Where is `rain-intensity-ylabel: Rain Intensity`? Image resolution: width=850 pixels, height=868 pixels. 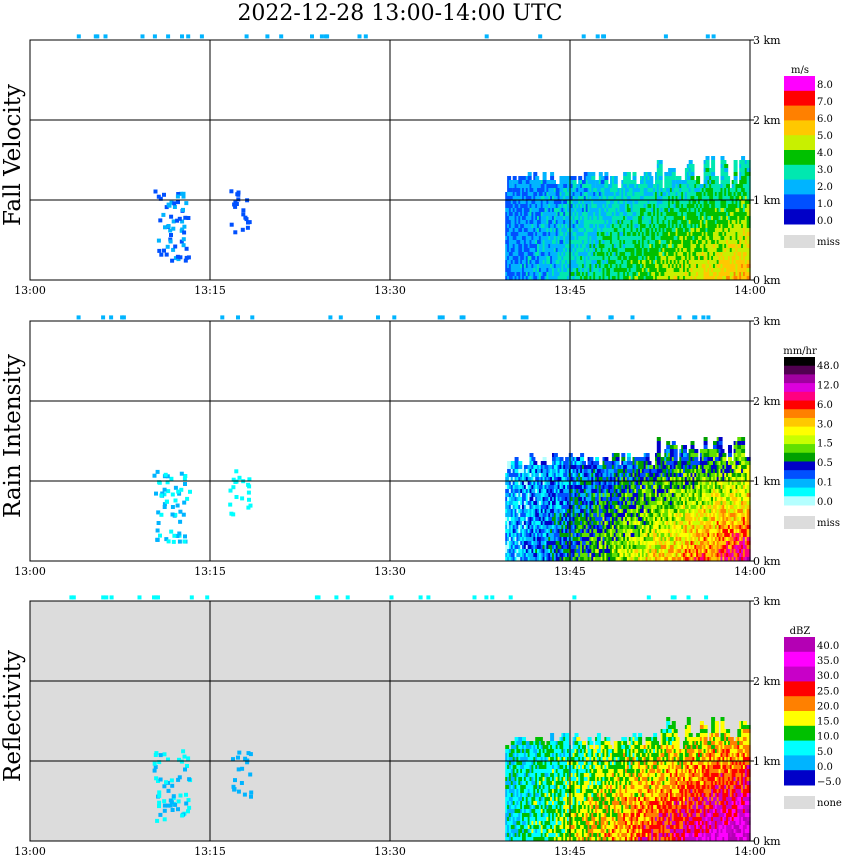 rain-intensity-ylabel: Rain Intensity is located at coordinates (13, 436).